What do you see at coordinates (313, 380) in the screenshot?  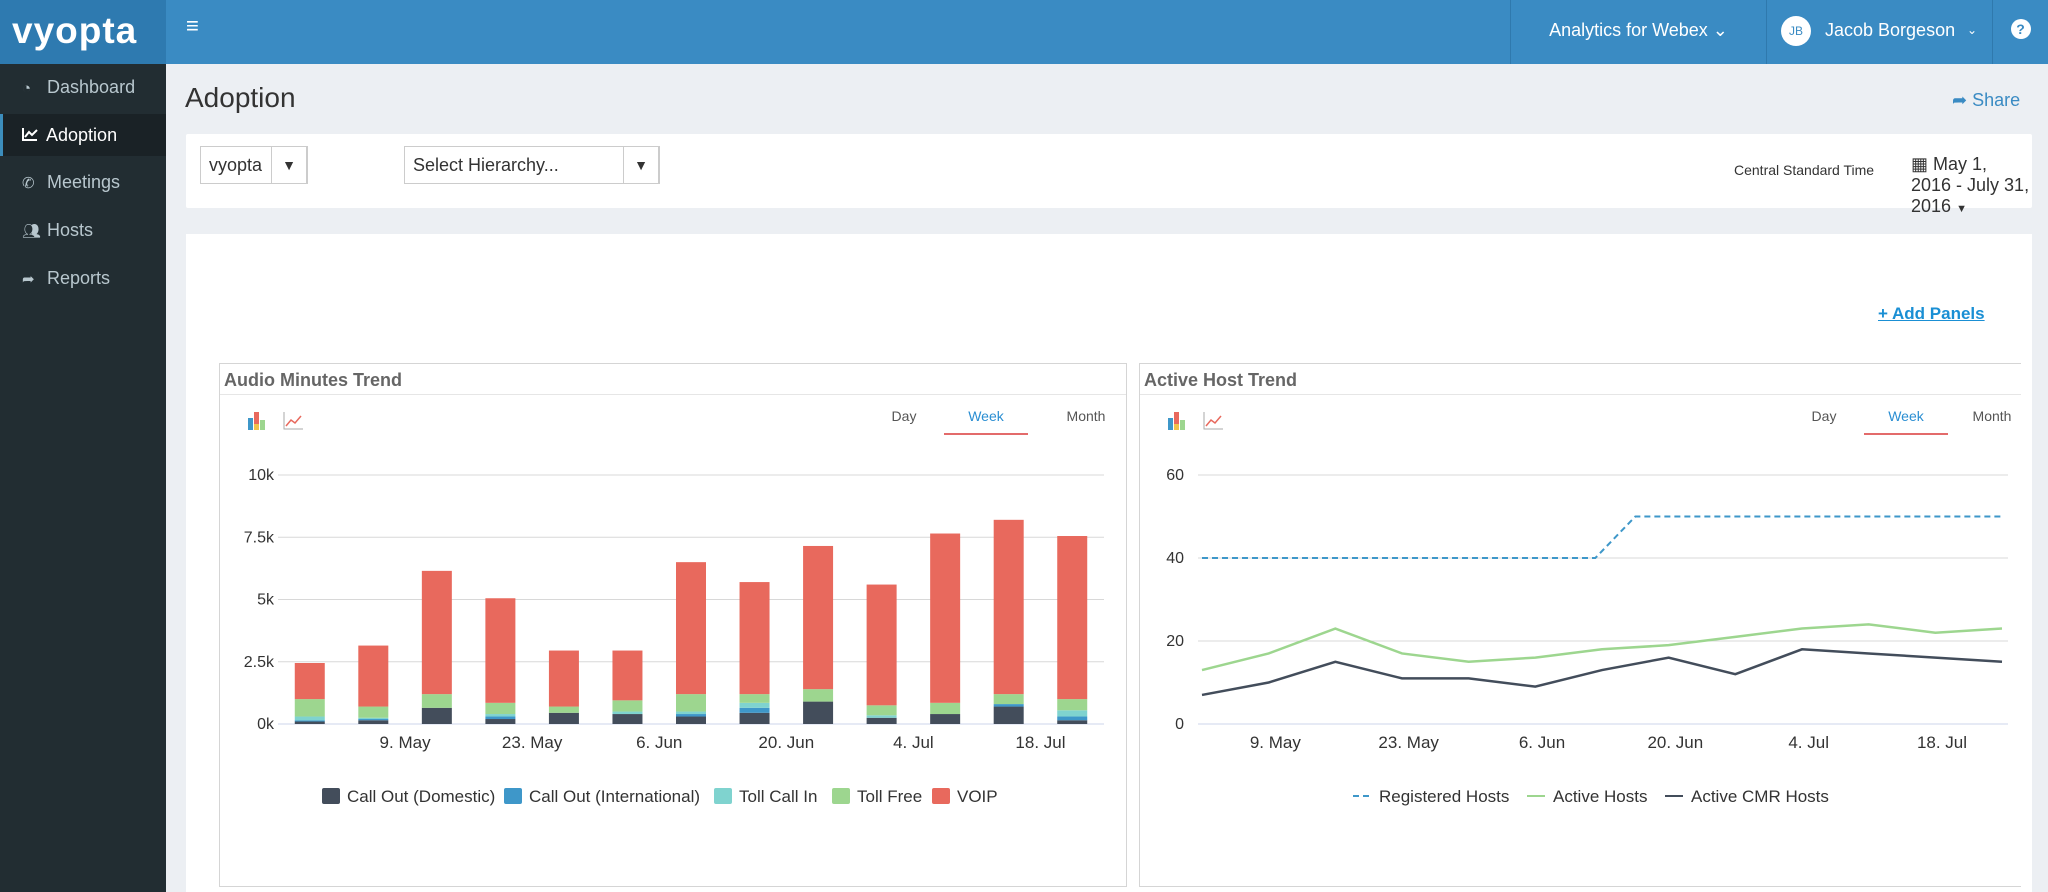 I see `card-title: Audio Minutes Trend` at bounding box center [313, 380].